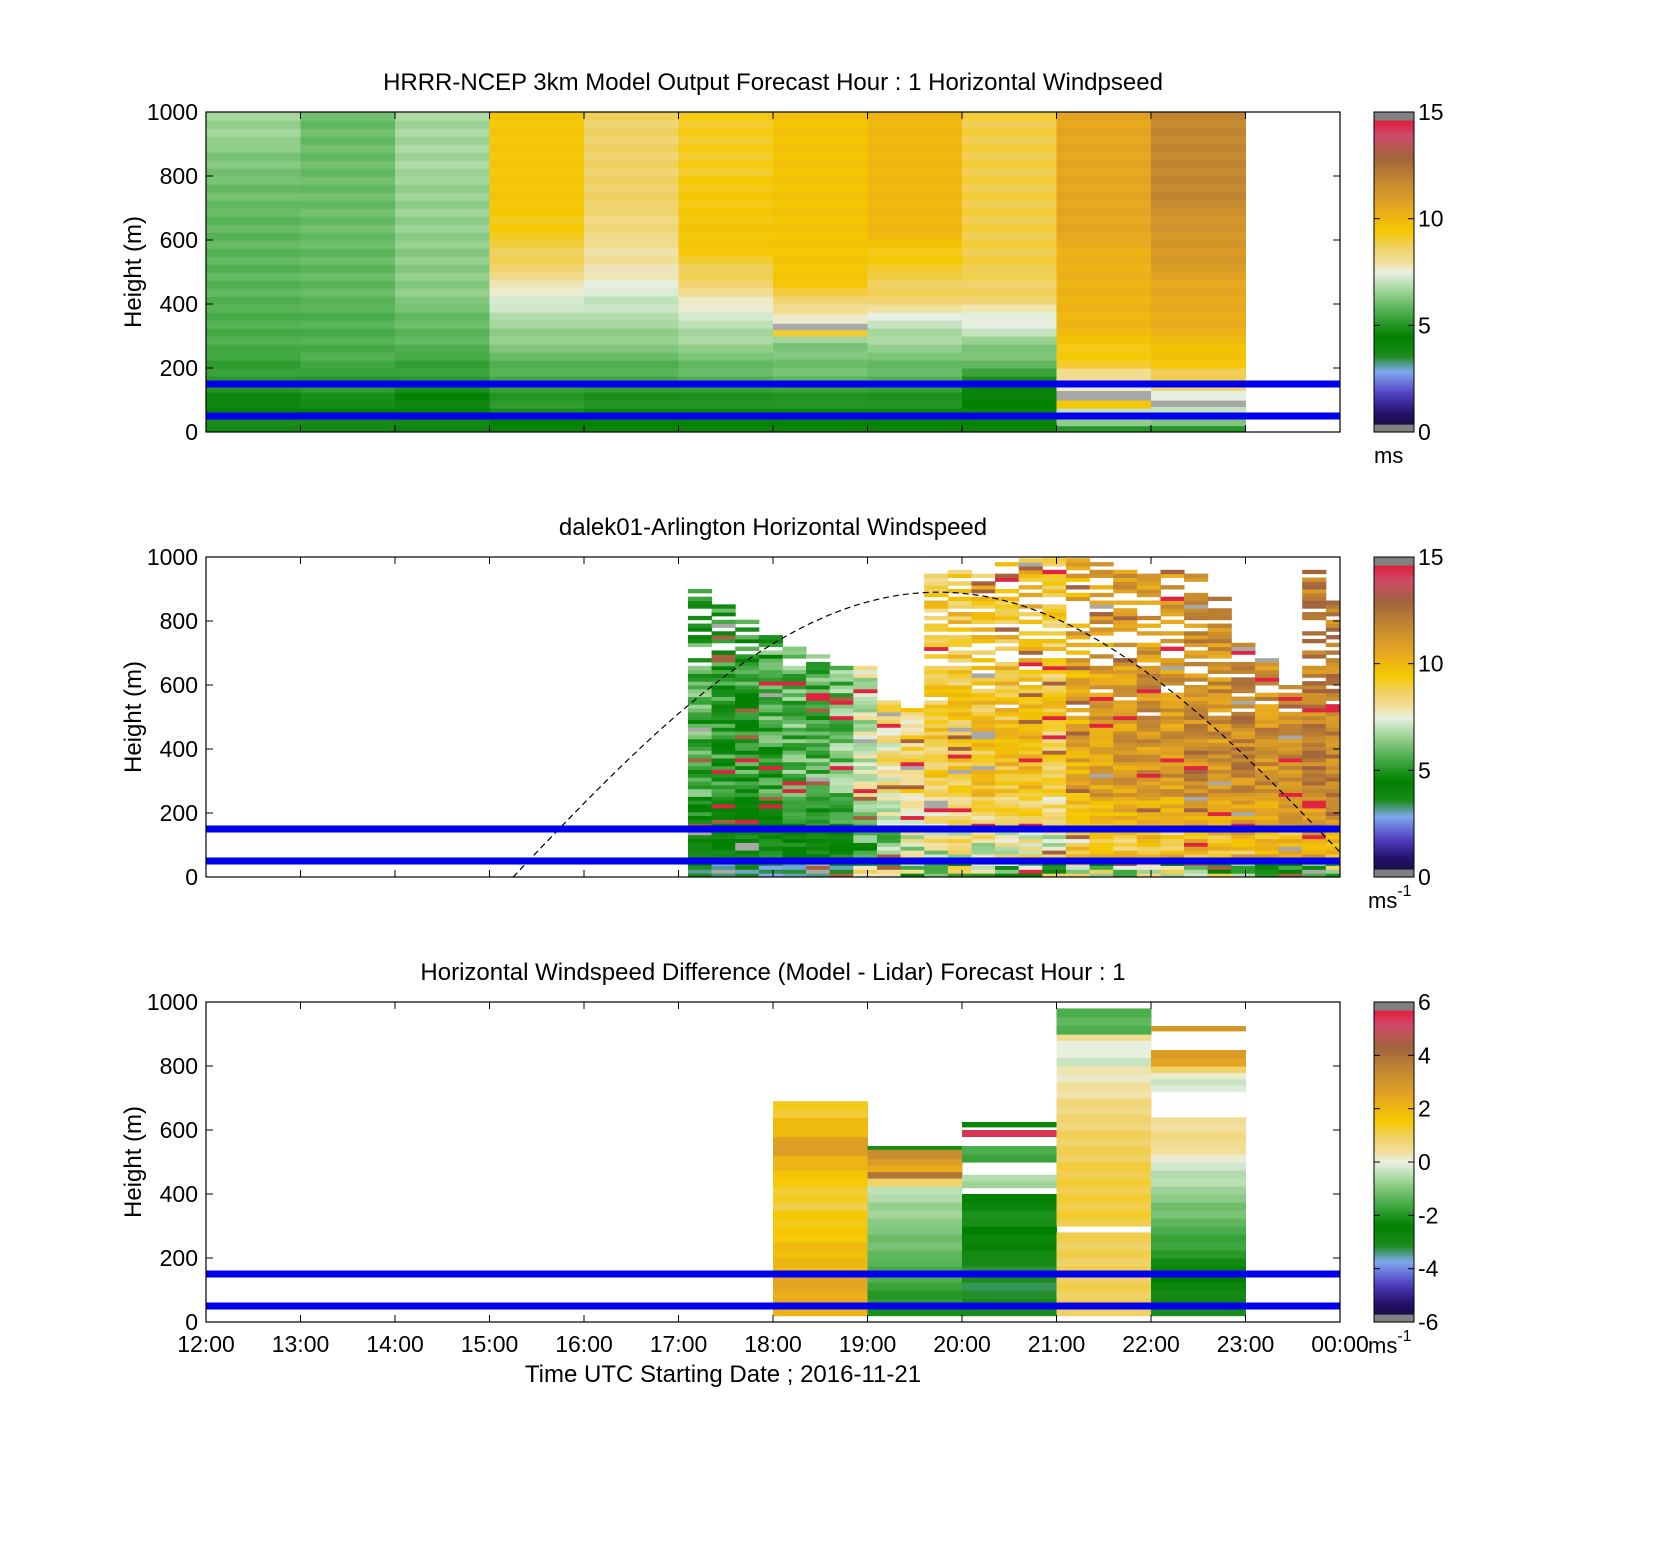  I want to click on y-tick-label: 600, so click(179, 240).